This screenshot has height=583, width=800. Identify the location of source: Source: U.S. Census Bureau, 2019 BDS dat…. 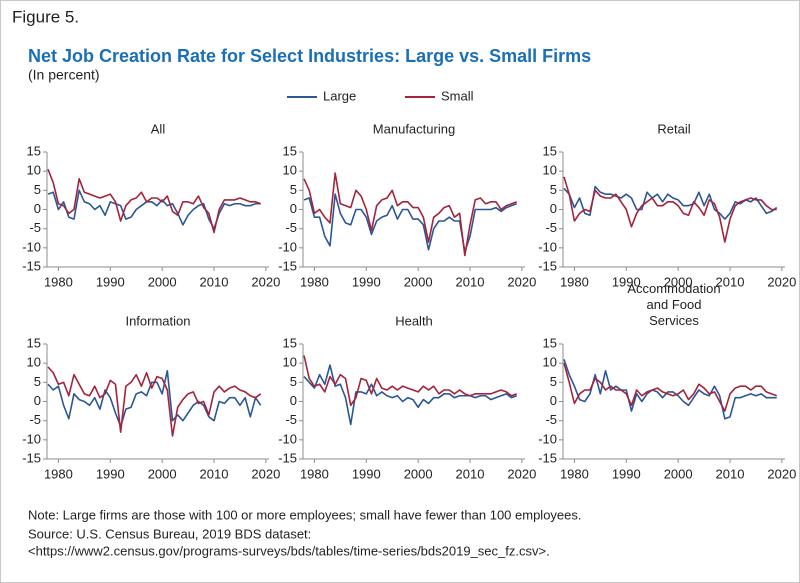
(169, 533).